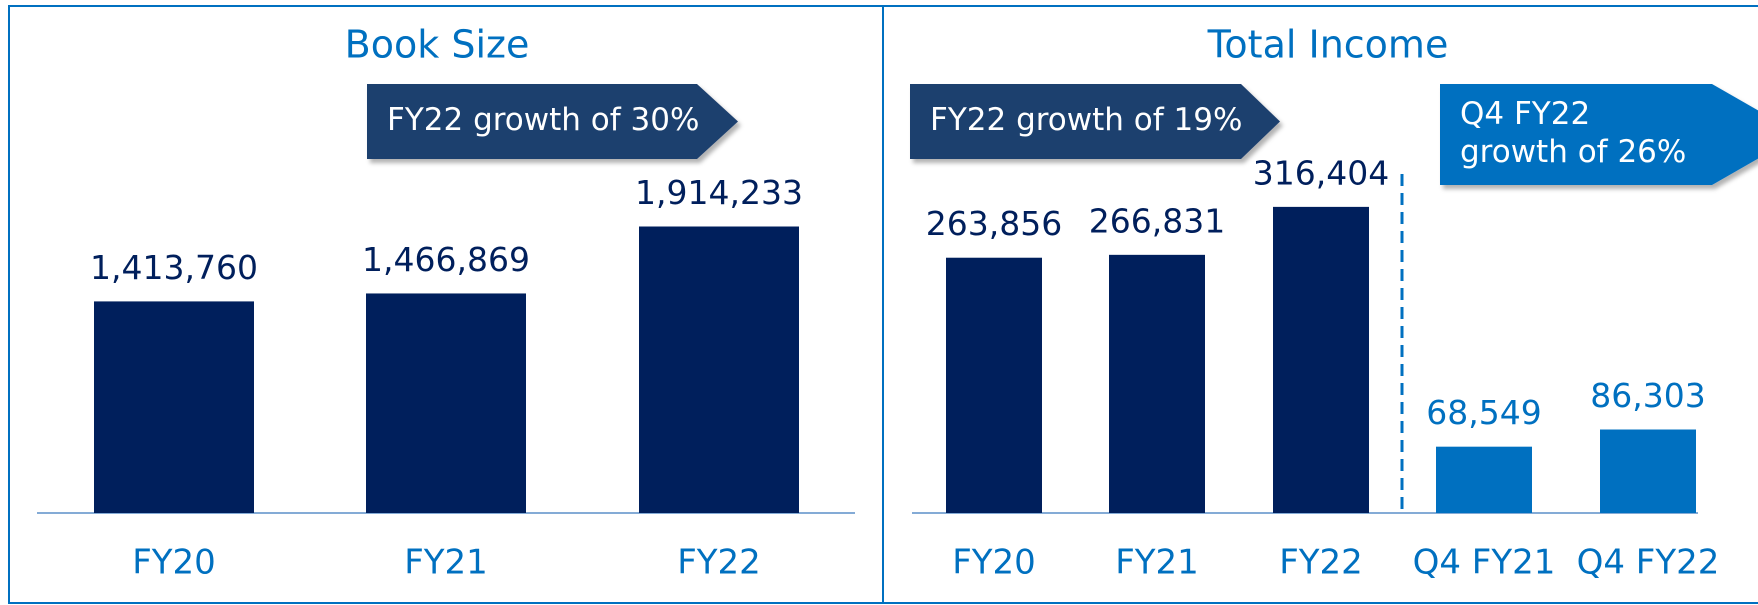 This screenshot has height=605, width=1758. What do you see at coordinates (1157, 220) in the screenshot?
I see `value-label: 266,831` at bounding box center [1157, 220].